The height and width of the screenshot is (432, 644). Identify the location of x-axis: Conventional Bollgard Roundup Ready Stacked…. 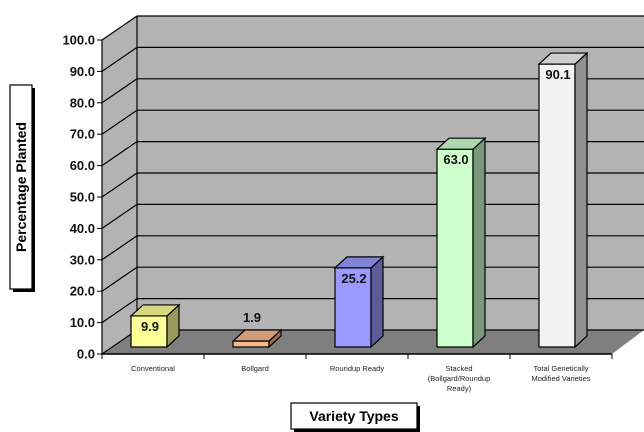
(357, 373).